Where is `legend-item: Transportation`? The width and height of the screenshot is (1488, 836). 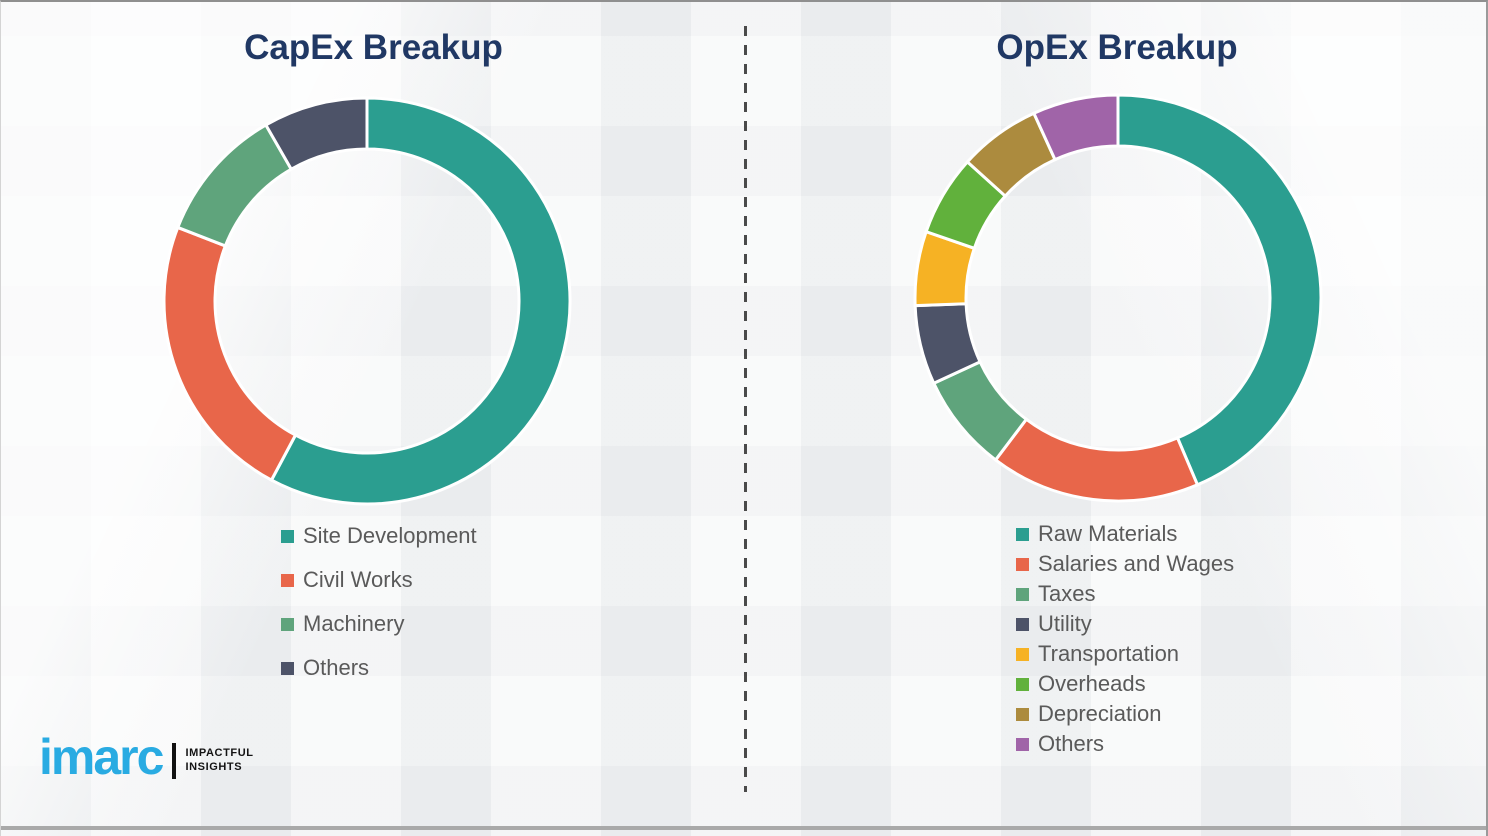
legend-item: Transportation is located at coordinates (1125, 654).